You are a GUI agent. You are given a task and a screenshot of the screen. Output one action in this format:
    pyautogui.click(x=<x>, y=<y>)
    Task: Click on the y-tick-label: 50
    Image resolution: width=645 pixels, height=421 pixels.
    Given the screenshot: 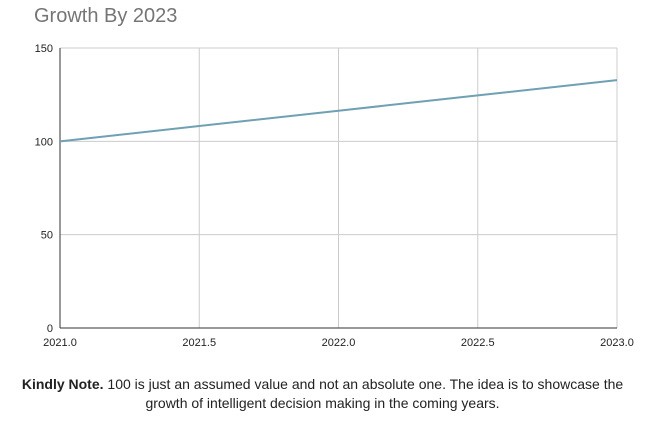 What is the action you would take?
    pyautogui.click(x=47, y=236)
    